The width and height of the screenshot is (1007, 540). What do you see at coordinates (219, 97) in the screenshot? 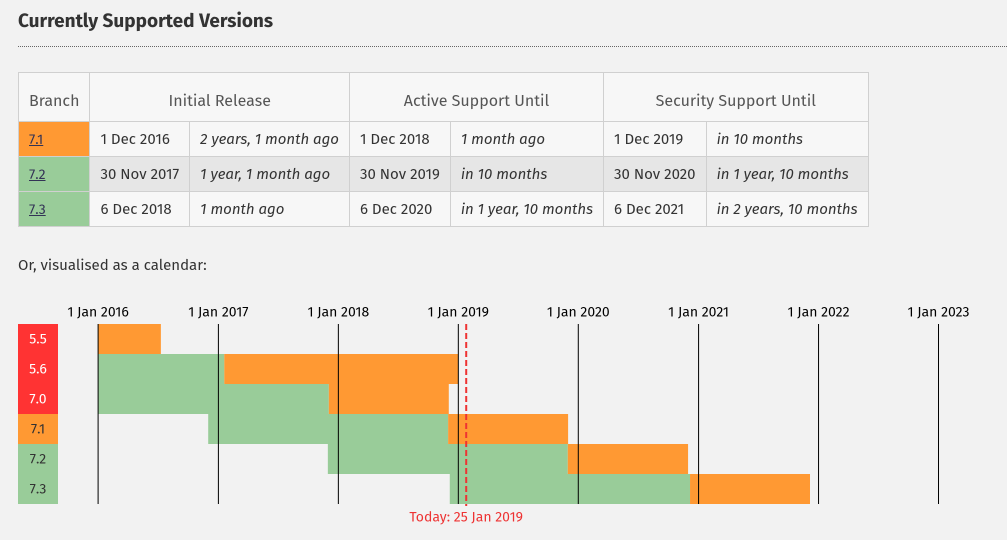
I see `column-header: Initial Release` at bounding box center [219, 97].